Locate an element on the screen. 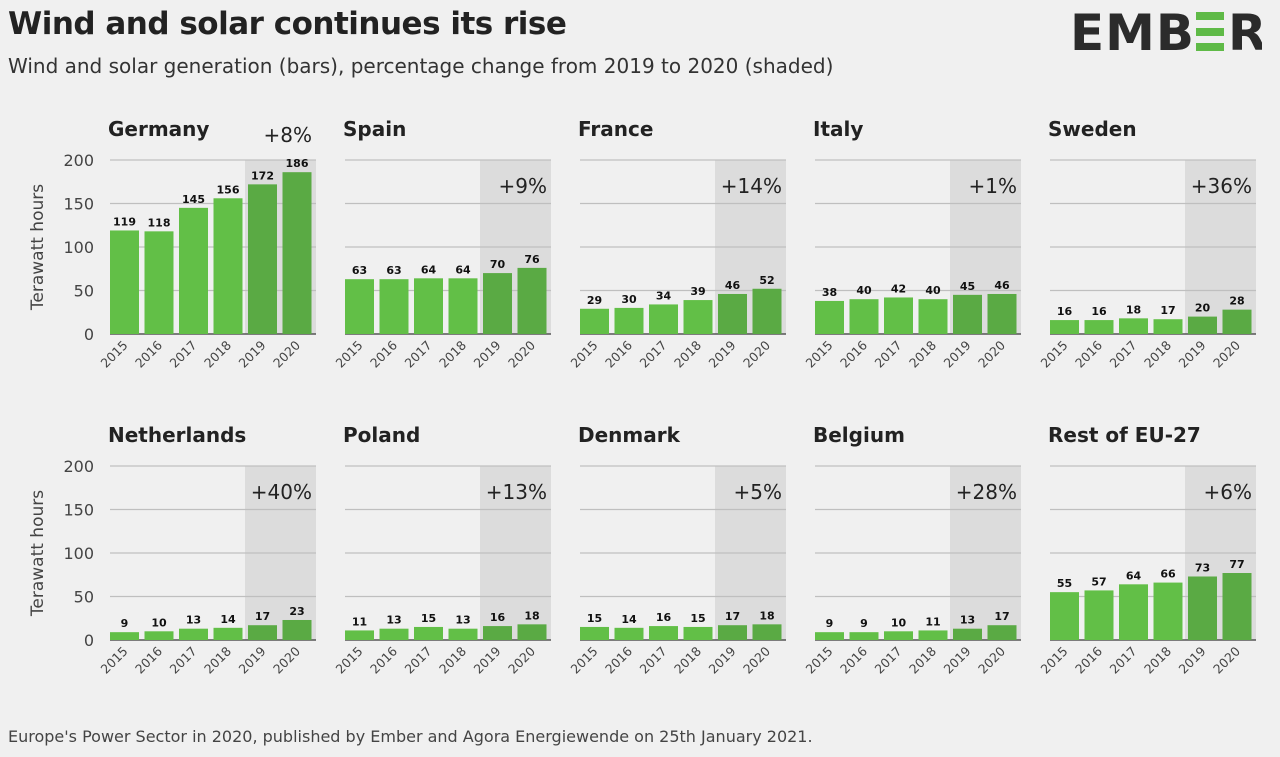 This screenshot has height=757, width=1280. panel-title: Italy is located at coordinates (838, 129).